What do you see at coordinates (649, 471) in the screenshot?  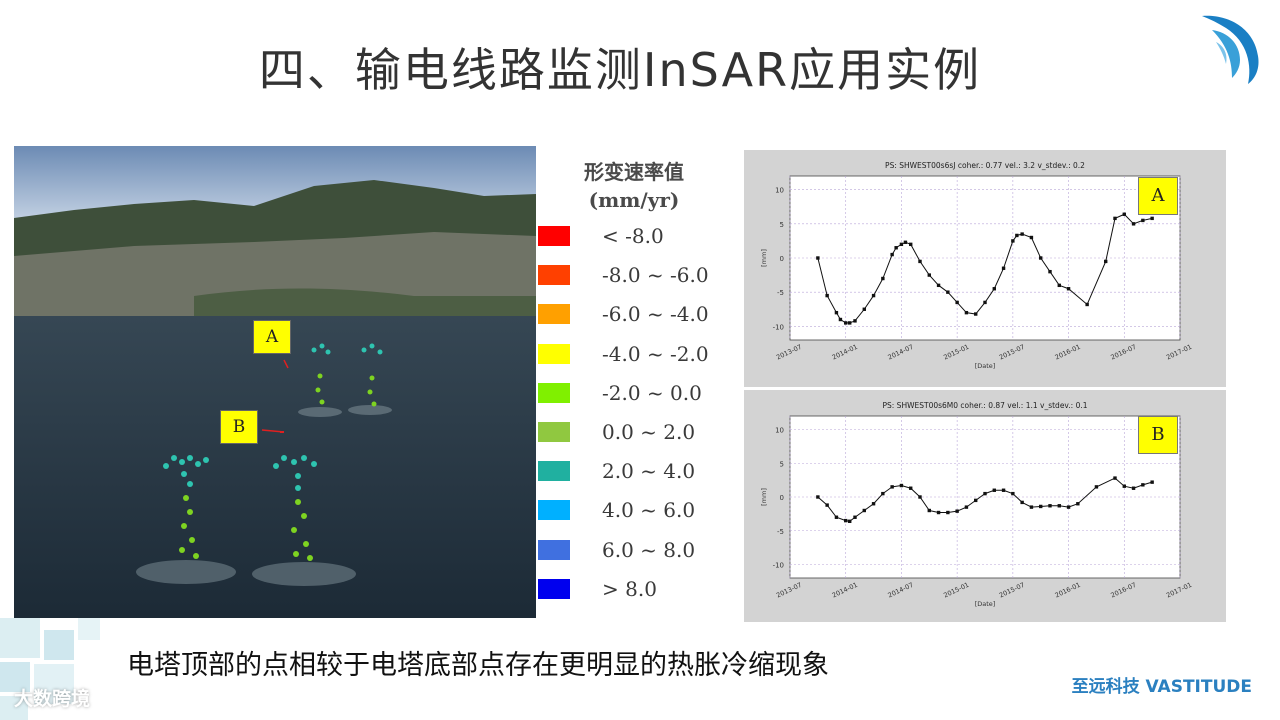 I see `legend-label: 2.0 ~ 4.0` at bounding box center [649, 471].